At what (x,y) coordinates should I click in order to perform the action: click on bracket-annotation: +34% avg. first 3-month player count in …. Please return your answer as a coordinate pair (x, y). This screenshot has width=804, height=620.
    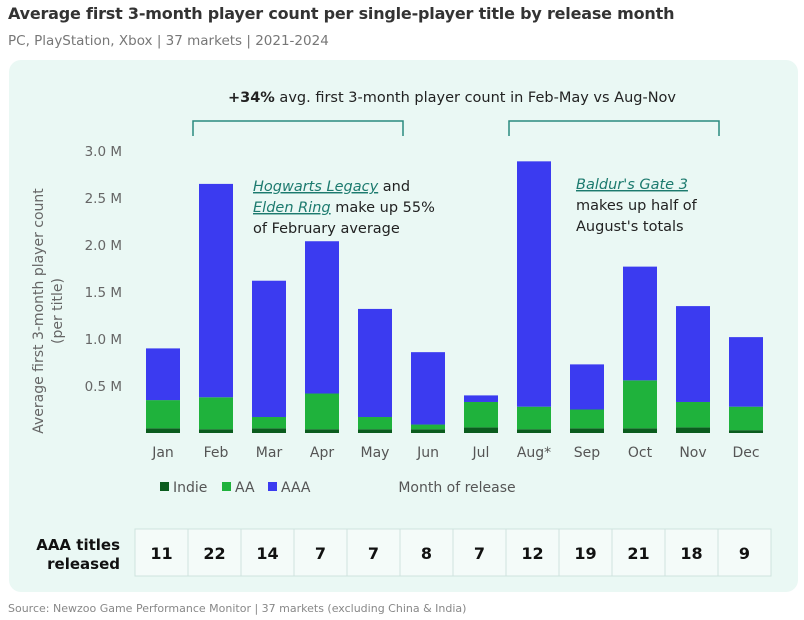
    Looking at the image, I should click on (452, 98).